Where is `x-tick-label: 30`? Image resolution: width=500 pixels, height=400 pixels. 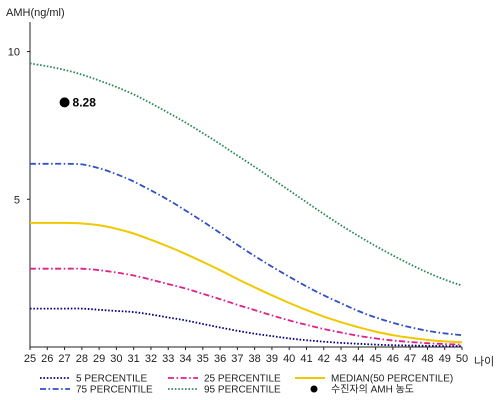
x-tick-label: 30 is located at coordinates (116, 359).